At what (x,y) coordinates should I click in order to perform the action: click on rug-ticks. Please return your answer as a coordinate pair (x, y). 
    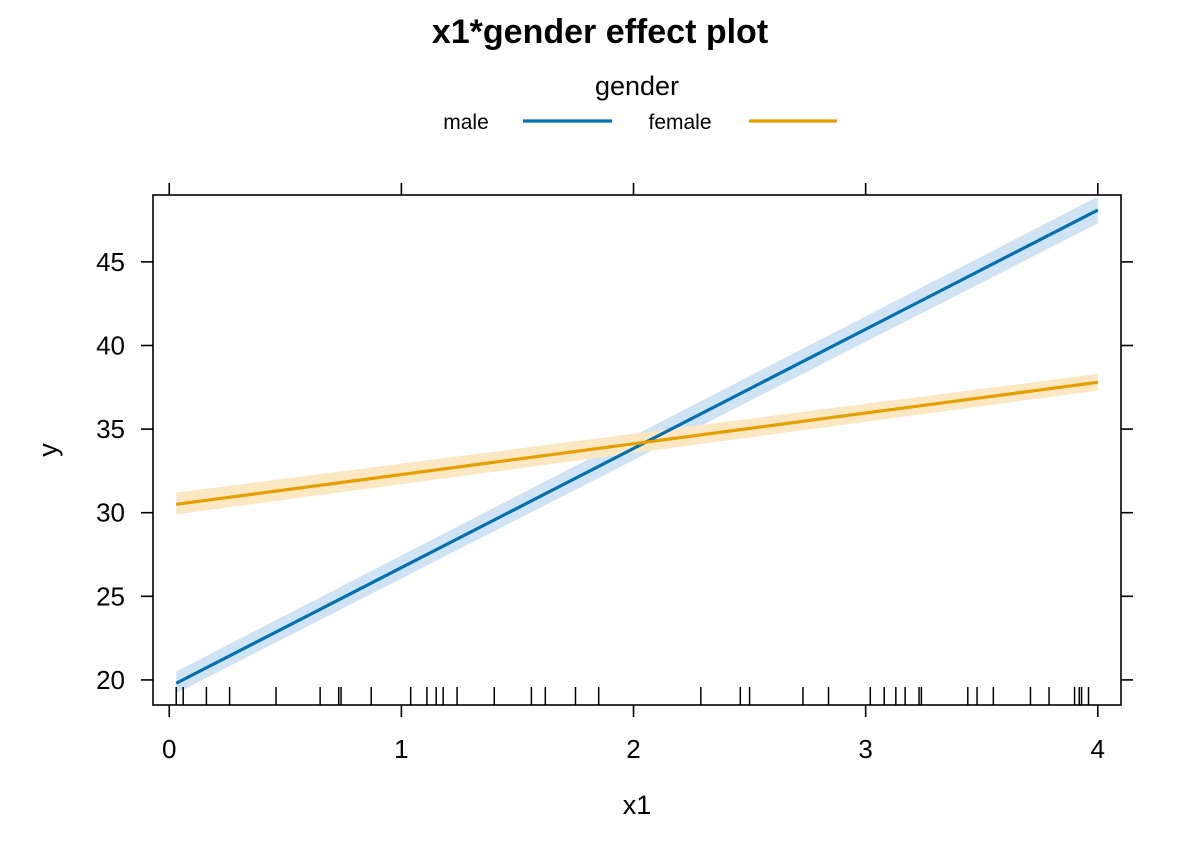
    Looking at the image, I should click on (632, 696).